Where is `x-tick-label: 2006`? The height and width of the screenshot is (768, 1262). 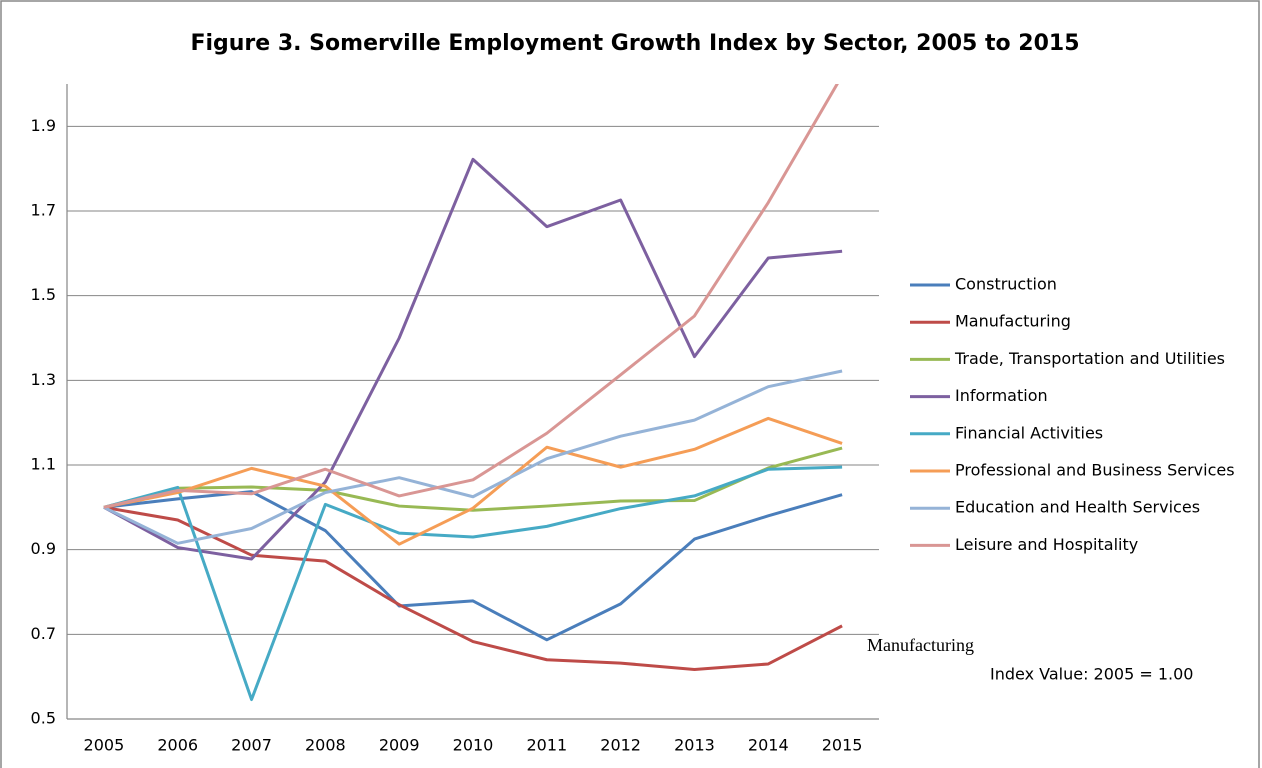
x-tick-label: 2006 is located at coordinates (177, 745).